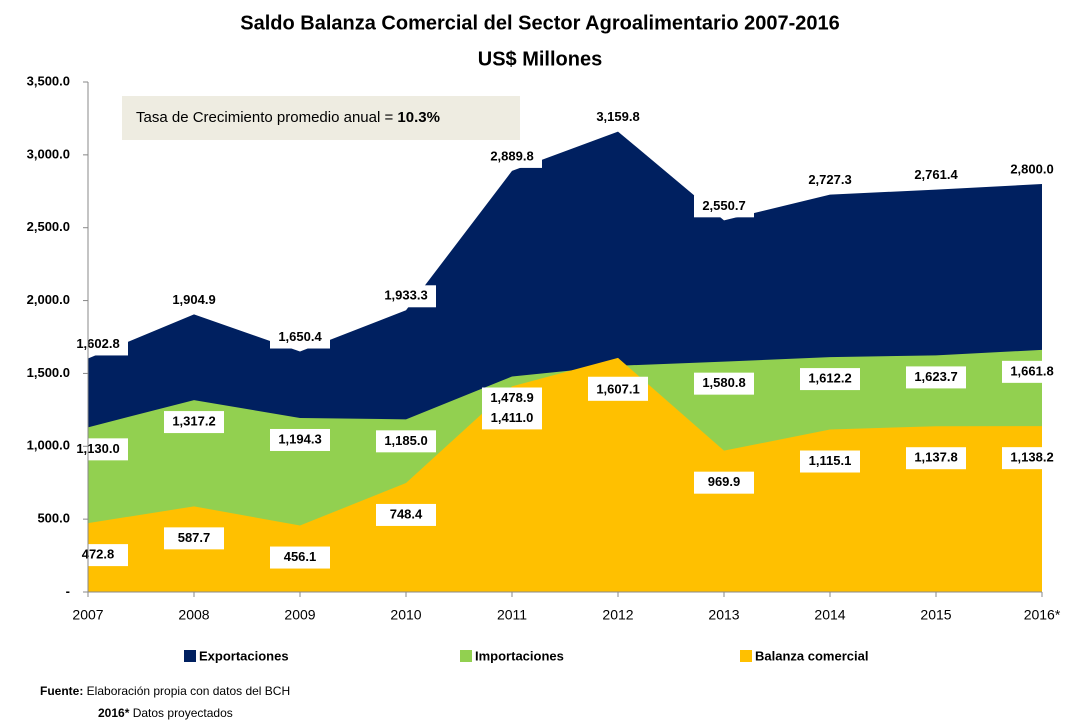 The height and width of the screenshot is (723, 1076). What do you see at coordinates (48, 299) in the screenshot?
I see `y-tick-label: 2,000.0` at bounding box center [48, 299].